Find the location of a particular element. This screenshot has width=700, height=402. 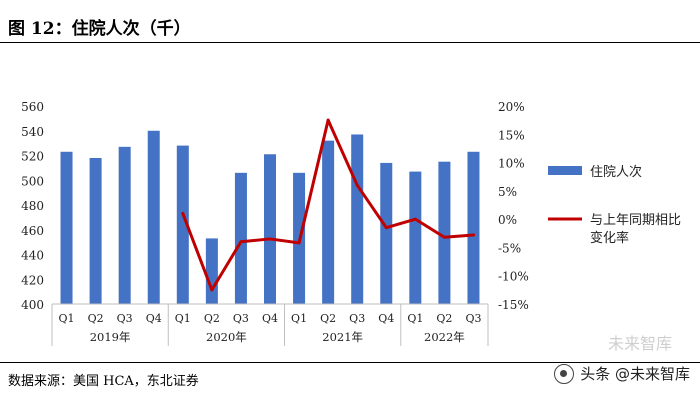

y-left-tick-label: 520 is located at coordinates (32, 157).